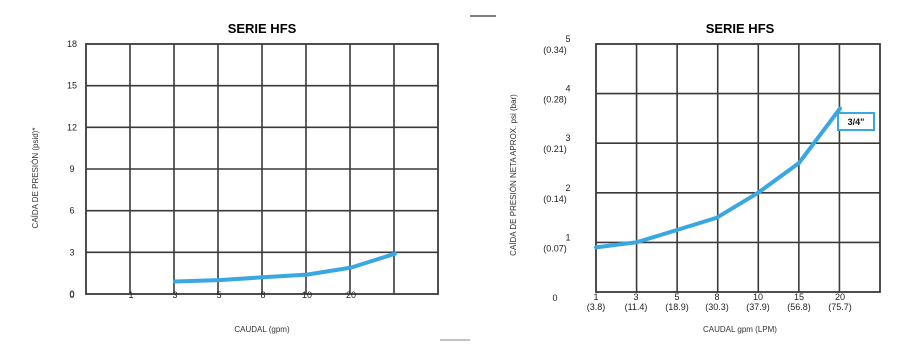 The height and width of the screenshot is (351, 923). I want to click on right-chart-y-tick-bar: (0.28), so click(555, 100).